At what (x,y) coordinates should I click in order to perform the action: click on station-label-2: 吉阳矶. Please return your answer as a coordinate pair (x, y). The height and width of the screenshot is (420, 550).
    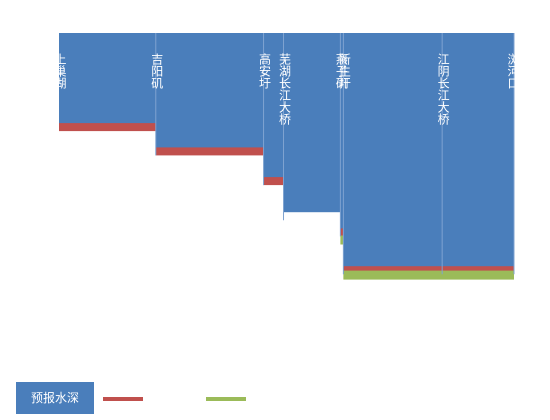
    Looking at the image, I should click on (157, 71).